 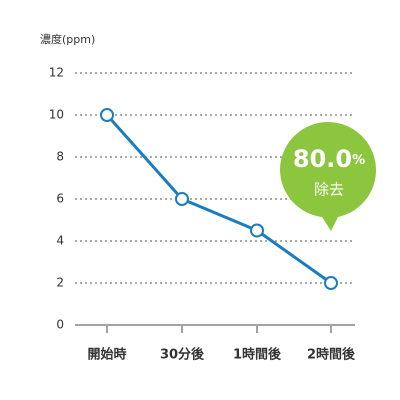 What do you see at coordinates (60, 199) in the screenshot?
I see `y-tick-label: 6` at bounding box center [60, 199].